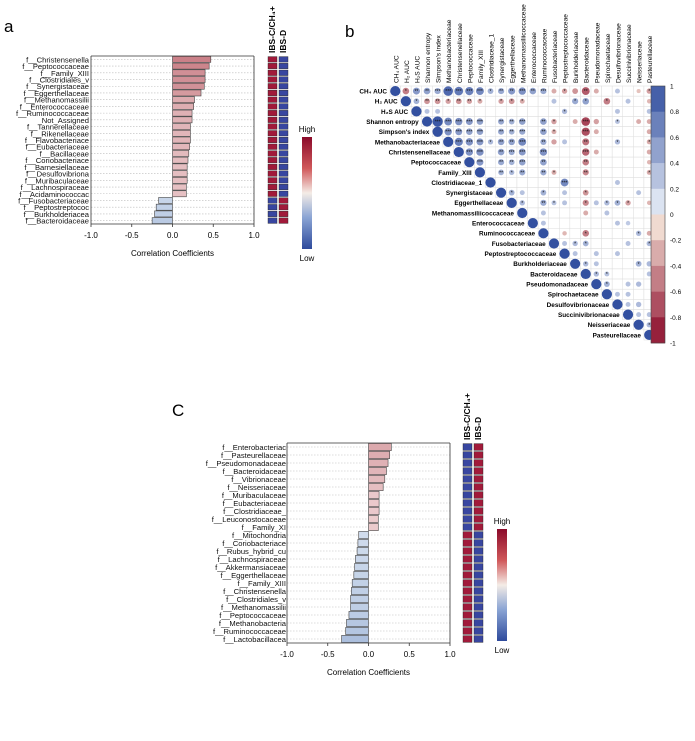  What do you see at coordinates (255, 639) in the screenshot?
I see `category-label-f-lactobacillacea: f__Lactobacillacea` at bounding box center [255, 639].